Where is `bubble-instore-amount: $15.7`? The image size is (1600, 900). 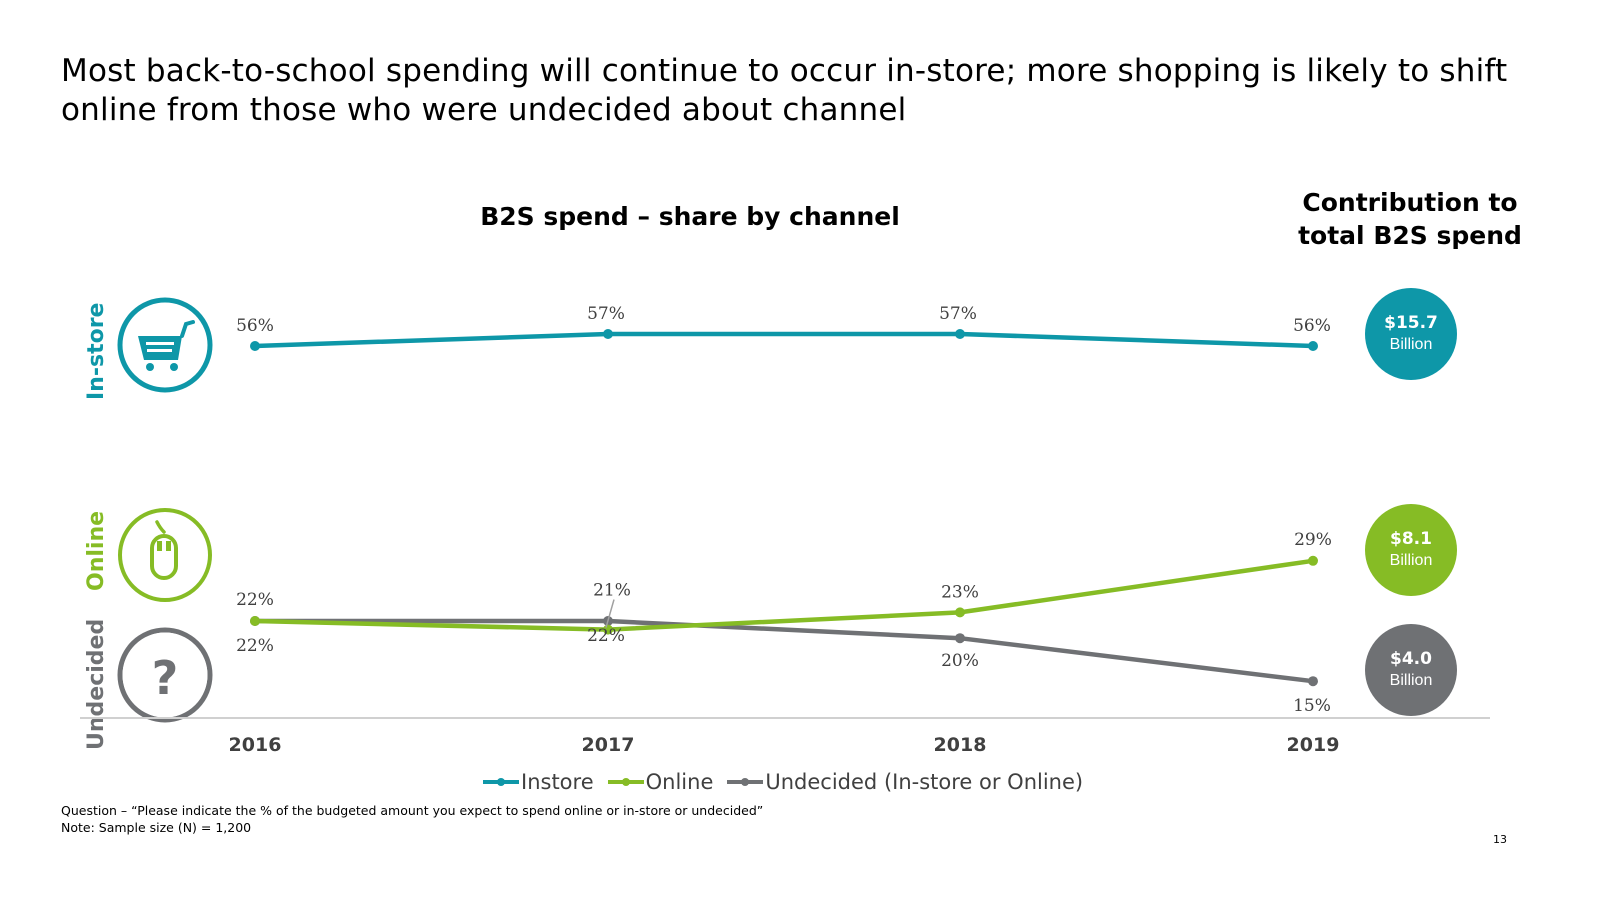
bubble-instore-amount: $15.7 is located at coordinates (1411, 323).